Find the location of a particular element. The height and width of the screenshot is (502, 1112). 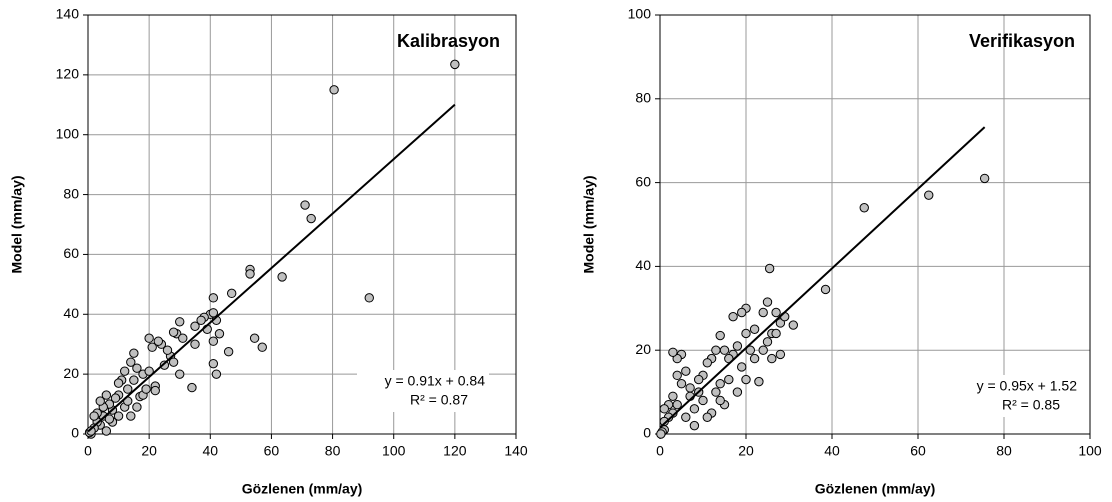

x-tick-label: 20 is located at coordinates (149, 451).